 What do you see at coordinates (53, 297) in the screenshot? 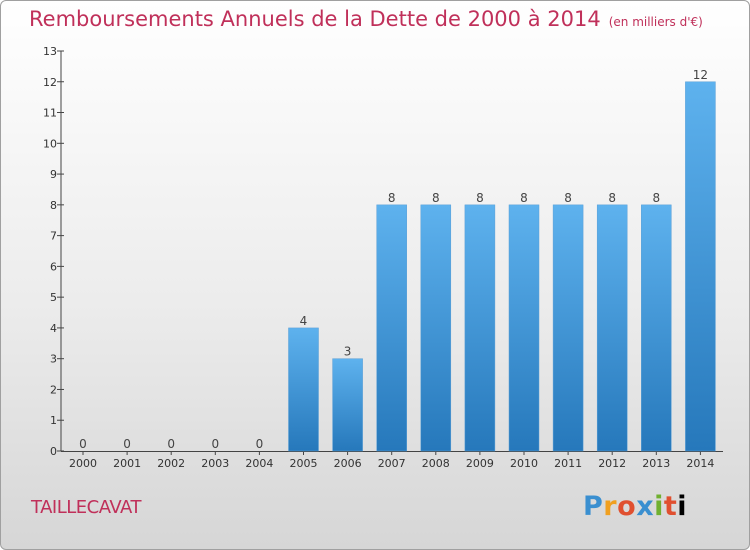
I see `y-tick-label: 5` at bounding box center [53, 297].